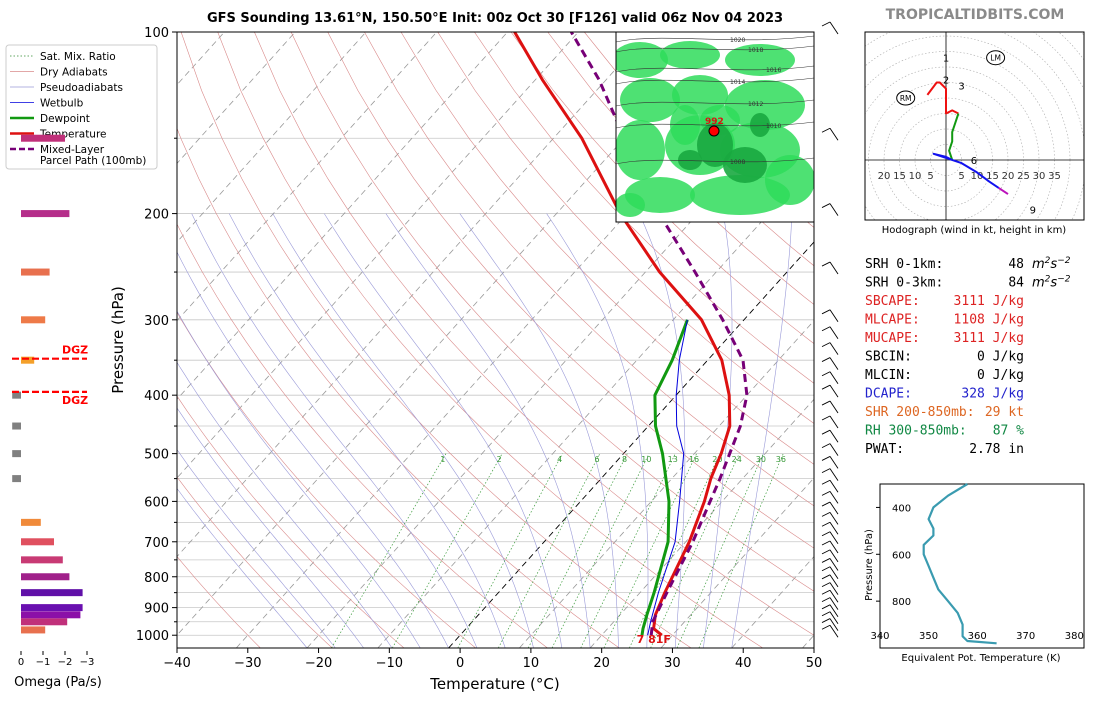 The height and width of the screenshot is (704, 1100). Describe the element at coordinates (75, 400) in the screenshot. I see `dgz-label: DGZ` at that location.